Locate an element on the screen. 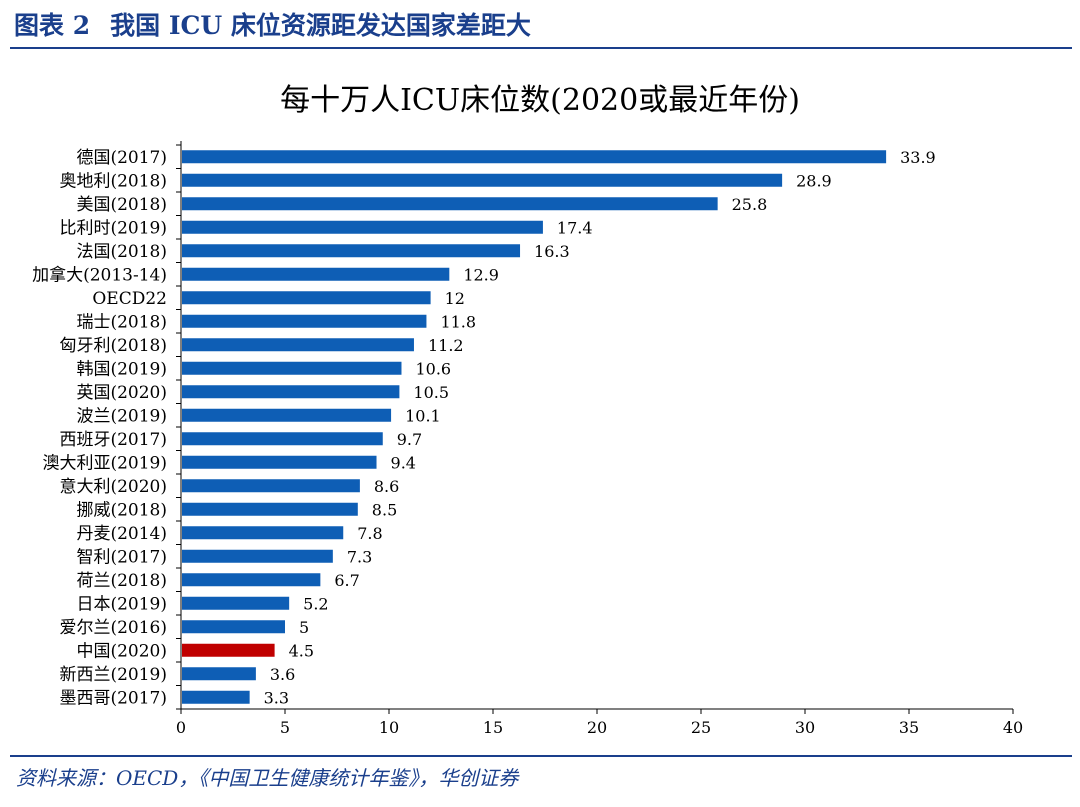 The height and width of the screenshot is (807, 1080). x-tick-label: 30 is located at coordinates (805, 727).